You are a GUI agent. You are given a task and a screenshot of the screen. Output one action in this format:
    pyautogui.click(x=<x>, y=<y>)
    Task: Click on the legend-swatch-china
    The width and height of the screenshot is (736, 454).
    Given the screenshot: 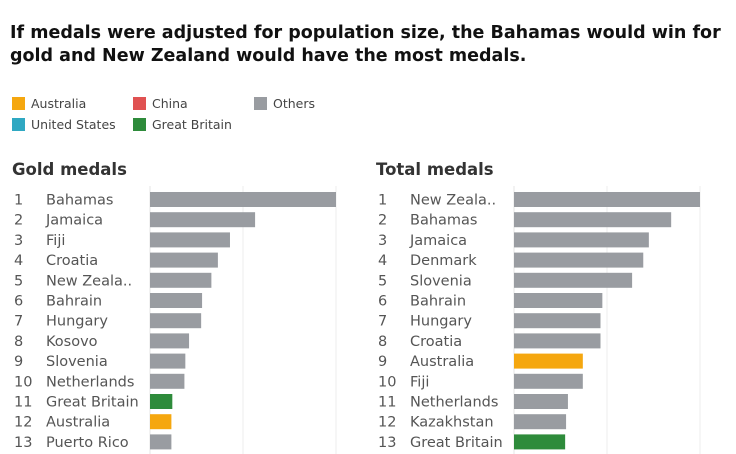 What is the action you would take?
    pyautogui.click(x=139, y=103)
    